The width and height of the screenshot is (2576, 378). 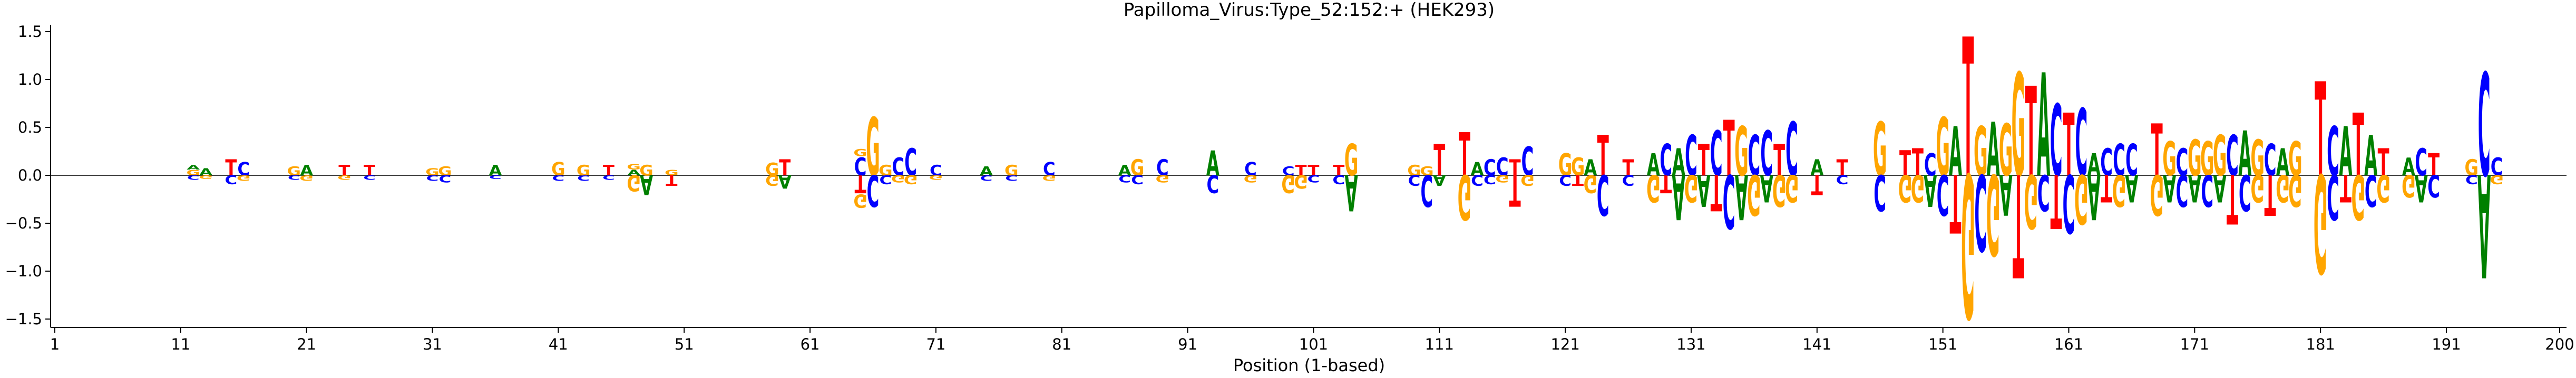 What do you see at coordinates (30, 127) in the screenshot?
I see `y-tick-label: 0.5` at bounding box center [30, 127].